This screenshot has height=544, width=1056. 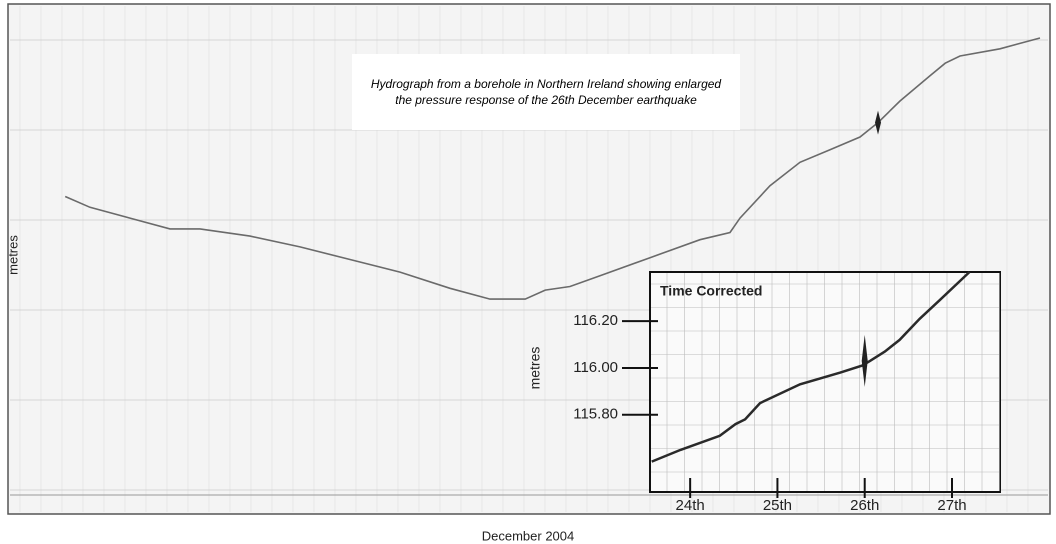 I want to click on inset-grid, so click(x=825, y=382).